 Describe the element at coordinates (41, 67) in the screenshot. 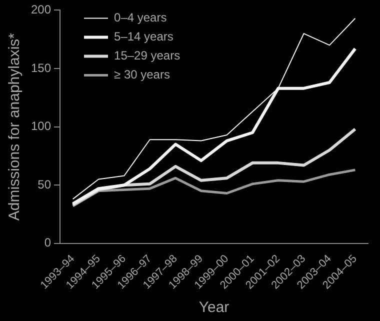

I see `y-tick-label: 150` at that location.